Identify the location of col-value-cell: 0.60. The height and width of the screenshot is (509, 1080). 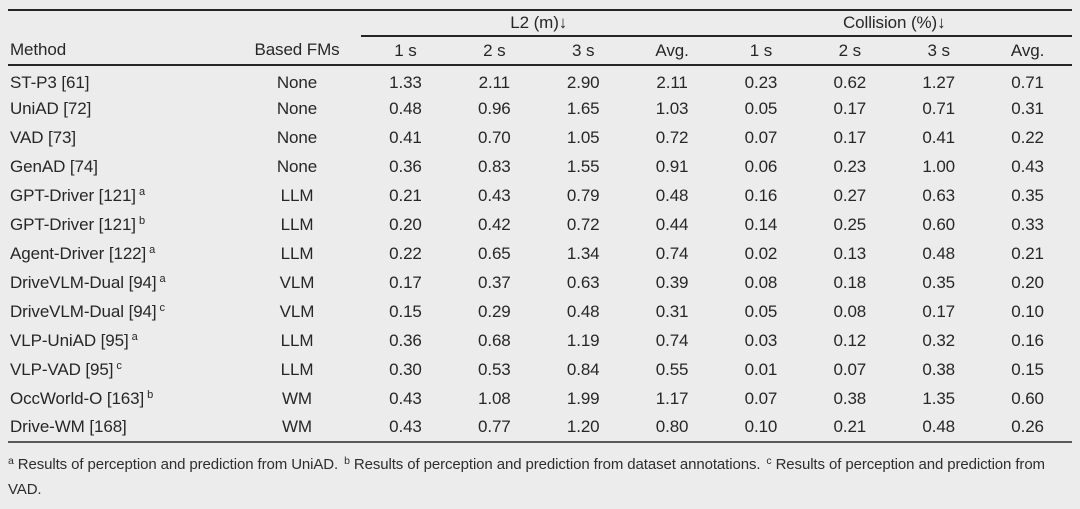
(1027, 398).